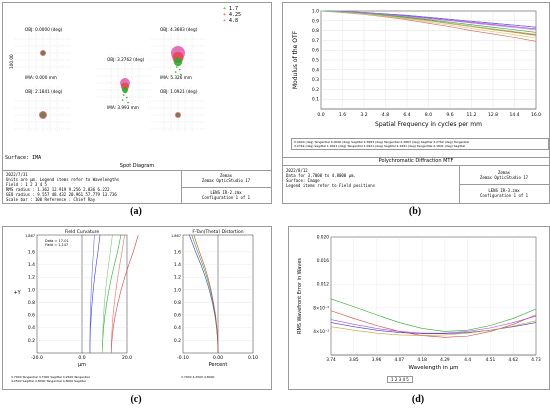 The image size is (550, 408). Describe the element at coordinates (231, 21) in the screenshot. I see `wavelength-legend-item: + 4.8` at that location.